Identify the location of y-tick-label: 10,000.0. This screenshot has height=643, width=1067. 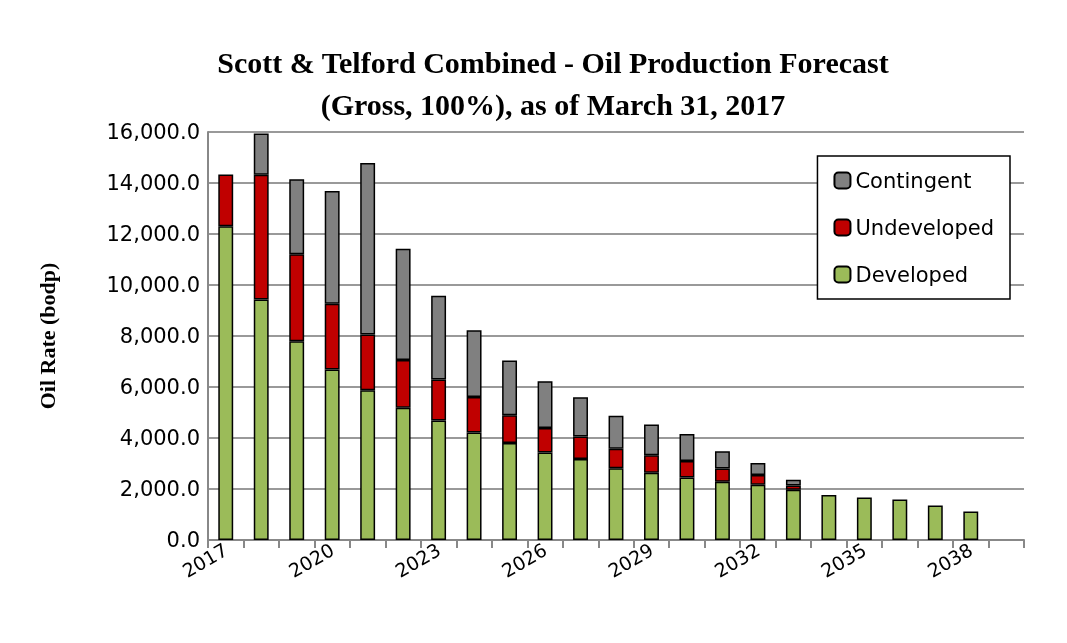
(153, 285).